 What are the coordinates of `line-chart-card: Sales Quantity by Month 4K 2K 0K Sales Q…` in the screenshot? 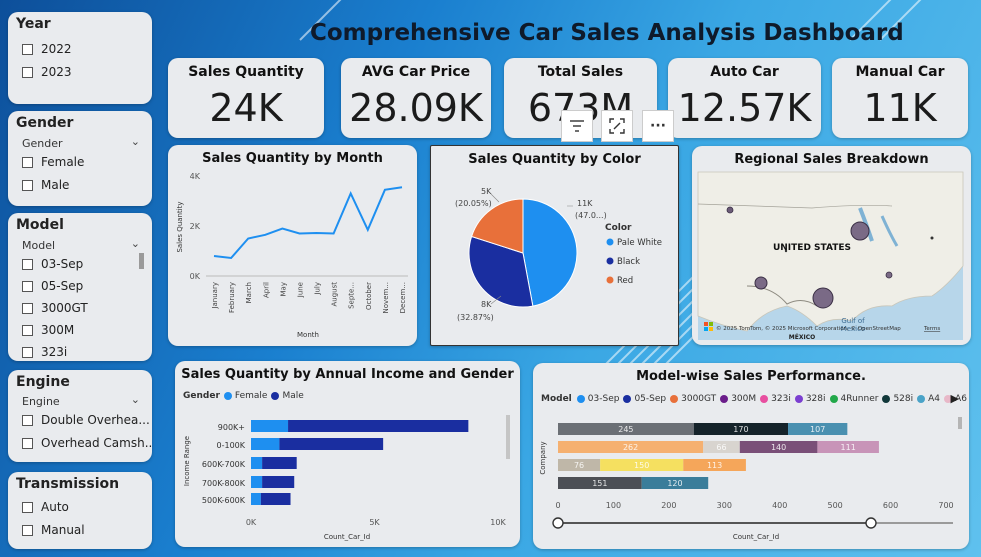 It's located at (292, 245).